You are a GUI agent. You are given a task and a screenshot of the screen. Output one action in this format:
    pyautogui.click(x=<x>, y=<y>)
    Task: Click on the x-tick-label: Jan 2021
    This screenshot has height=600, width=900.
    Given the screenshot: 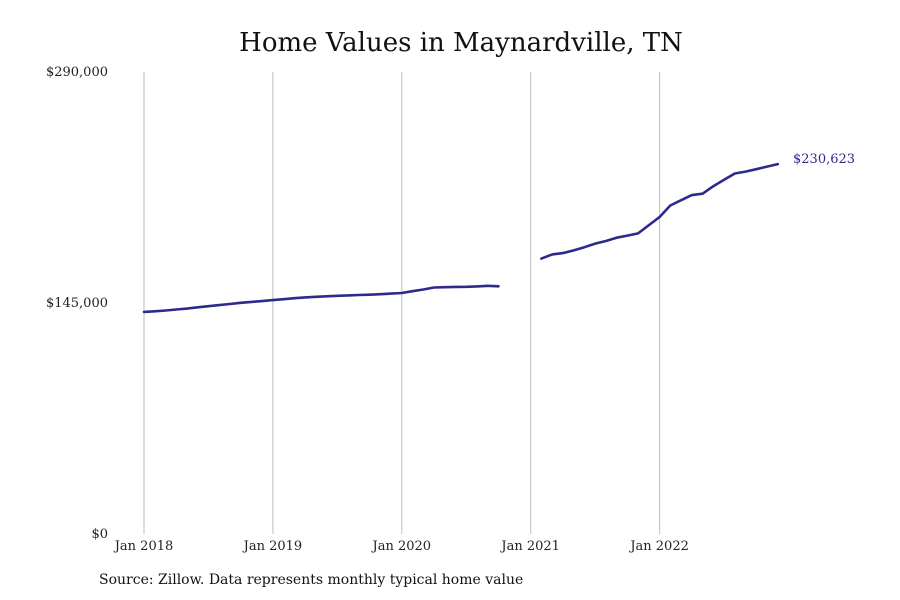 What is the action you would take?
    pyautogui.click(x=529, y=546)
    